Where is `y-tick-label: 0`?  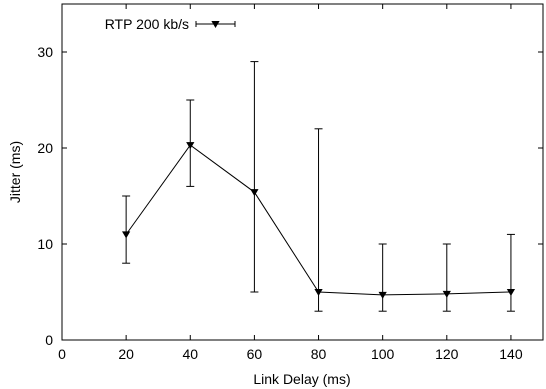 y-tick-label: 0 is located at coordinates (49, 340).